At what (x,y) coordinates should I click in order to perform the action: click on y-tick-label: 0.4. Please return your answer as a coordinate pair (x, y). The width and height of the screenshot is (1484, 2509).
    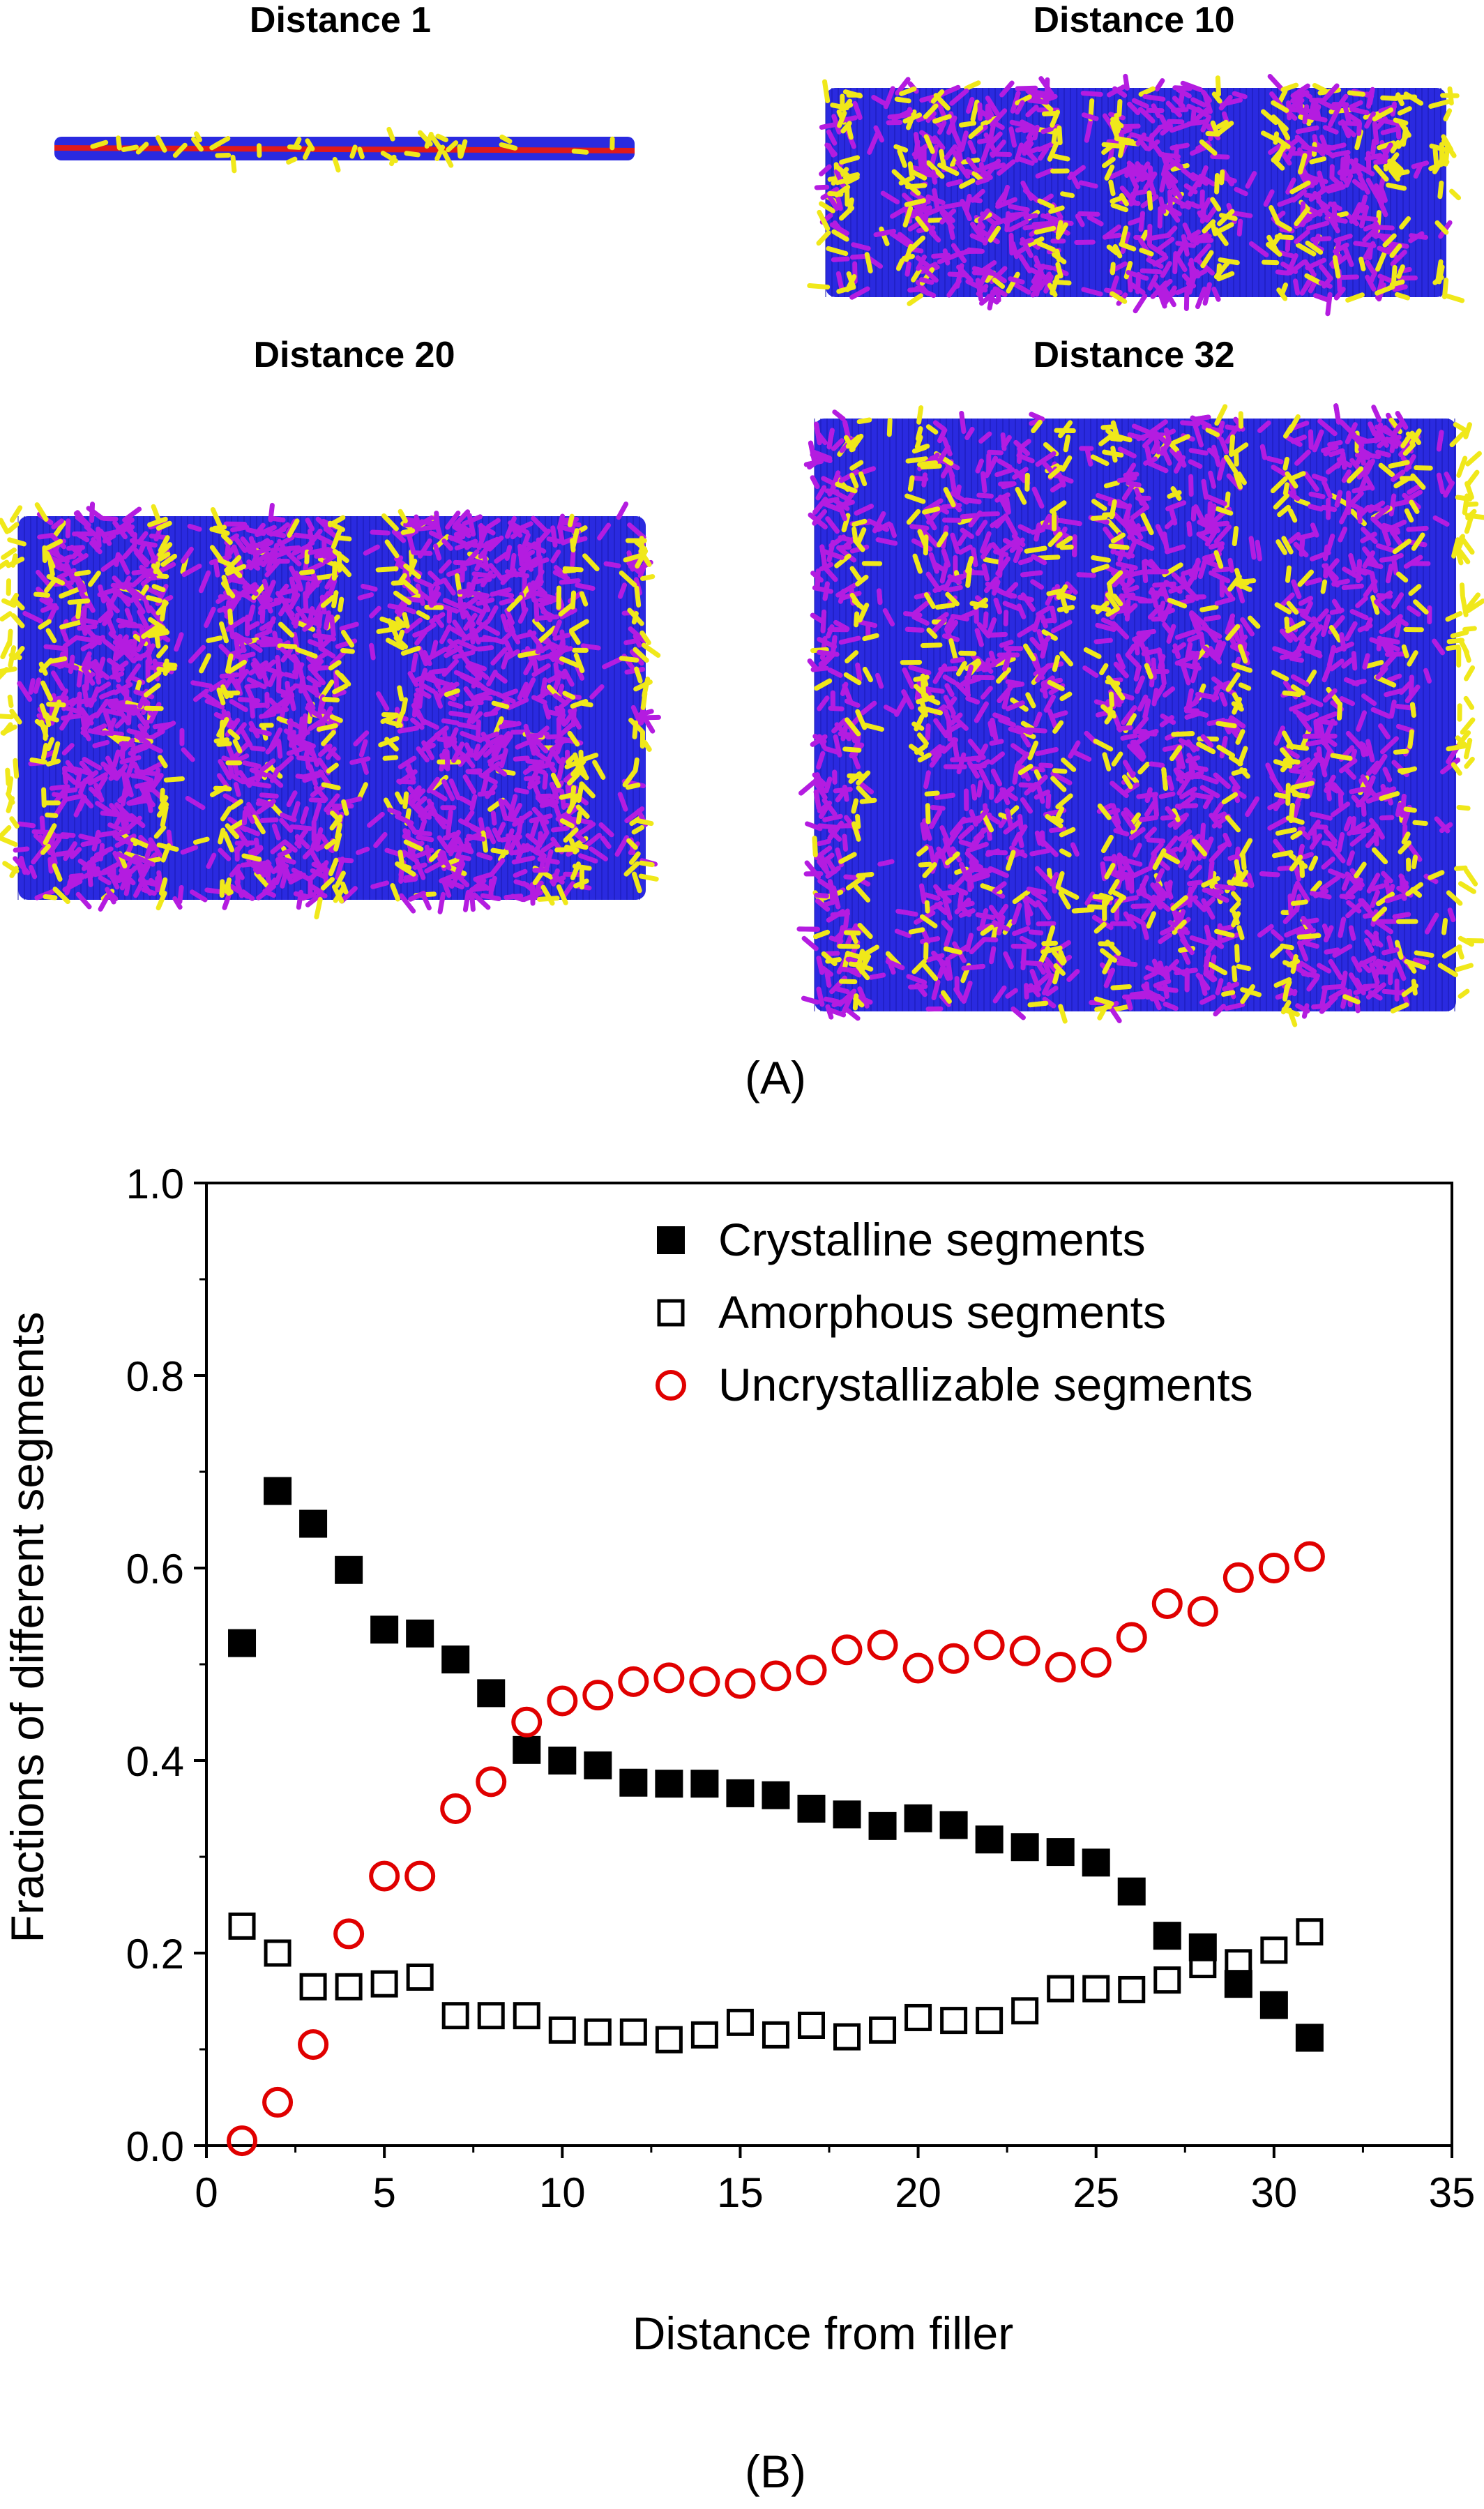
    Looking at the image, I should click on (155, 1762).